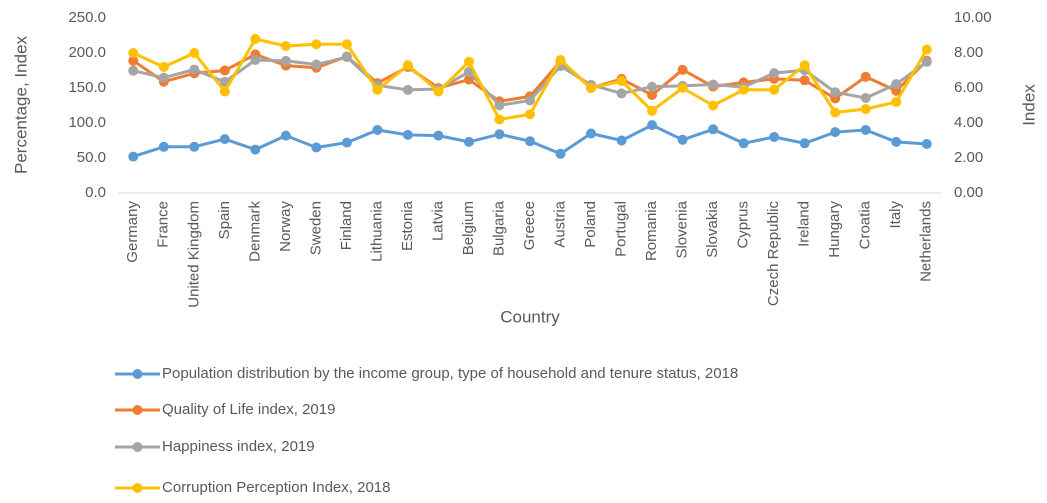  What do you see at coordinates (968, 157) in the screenshot?
I see `y2-tick-label: 2.00` at bounding box center [968, 157].